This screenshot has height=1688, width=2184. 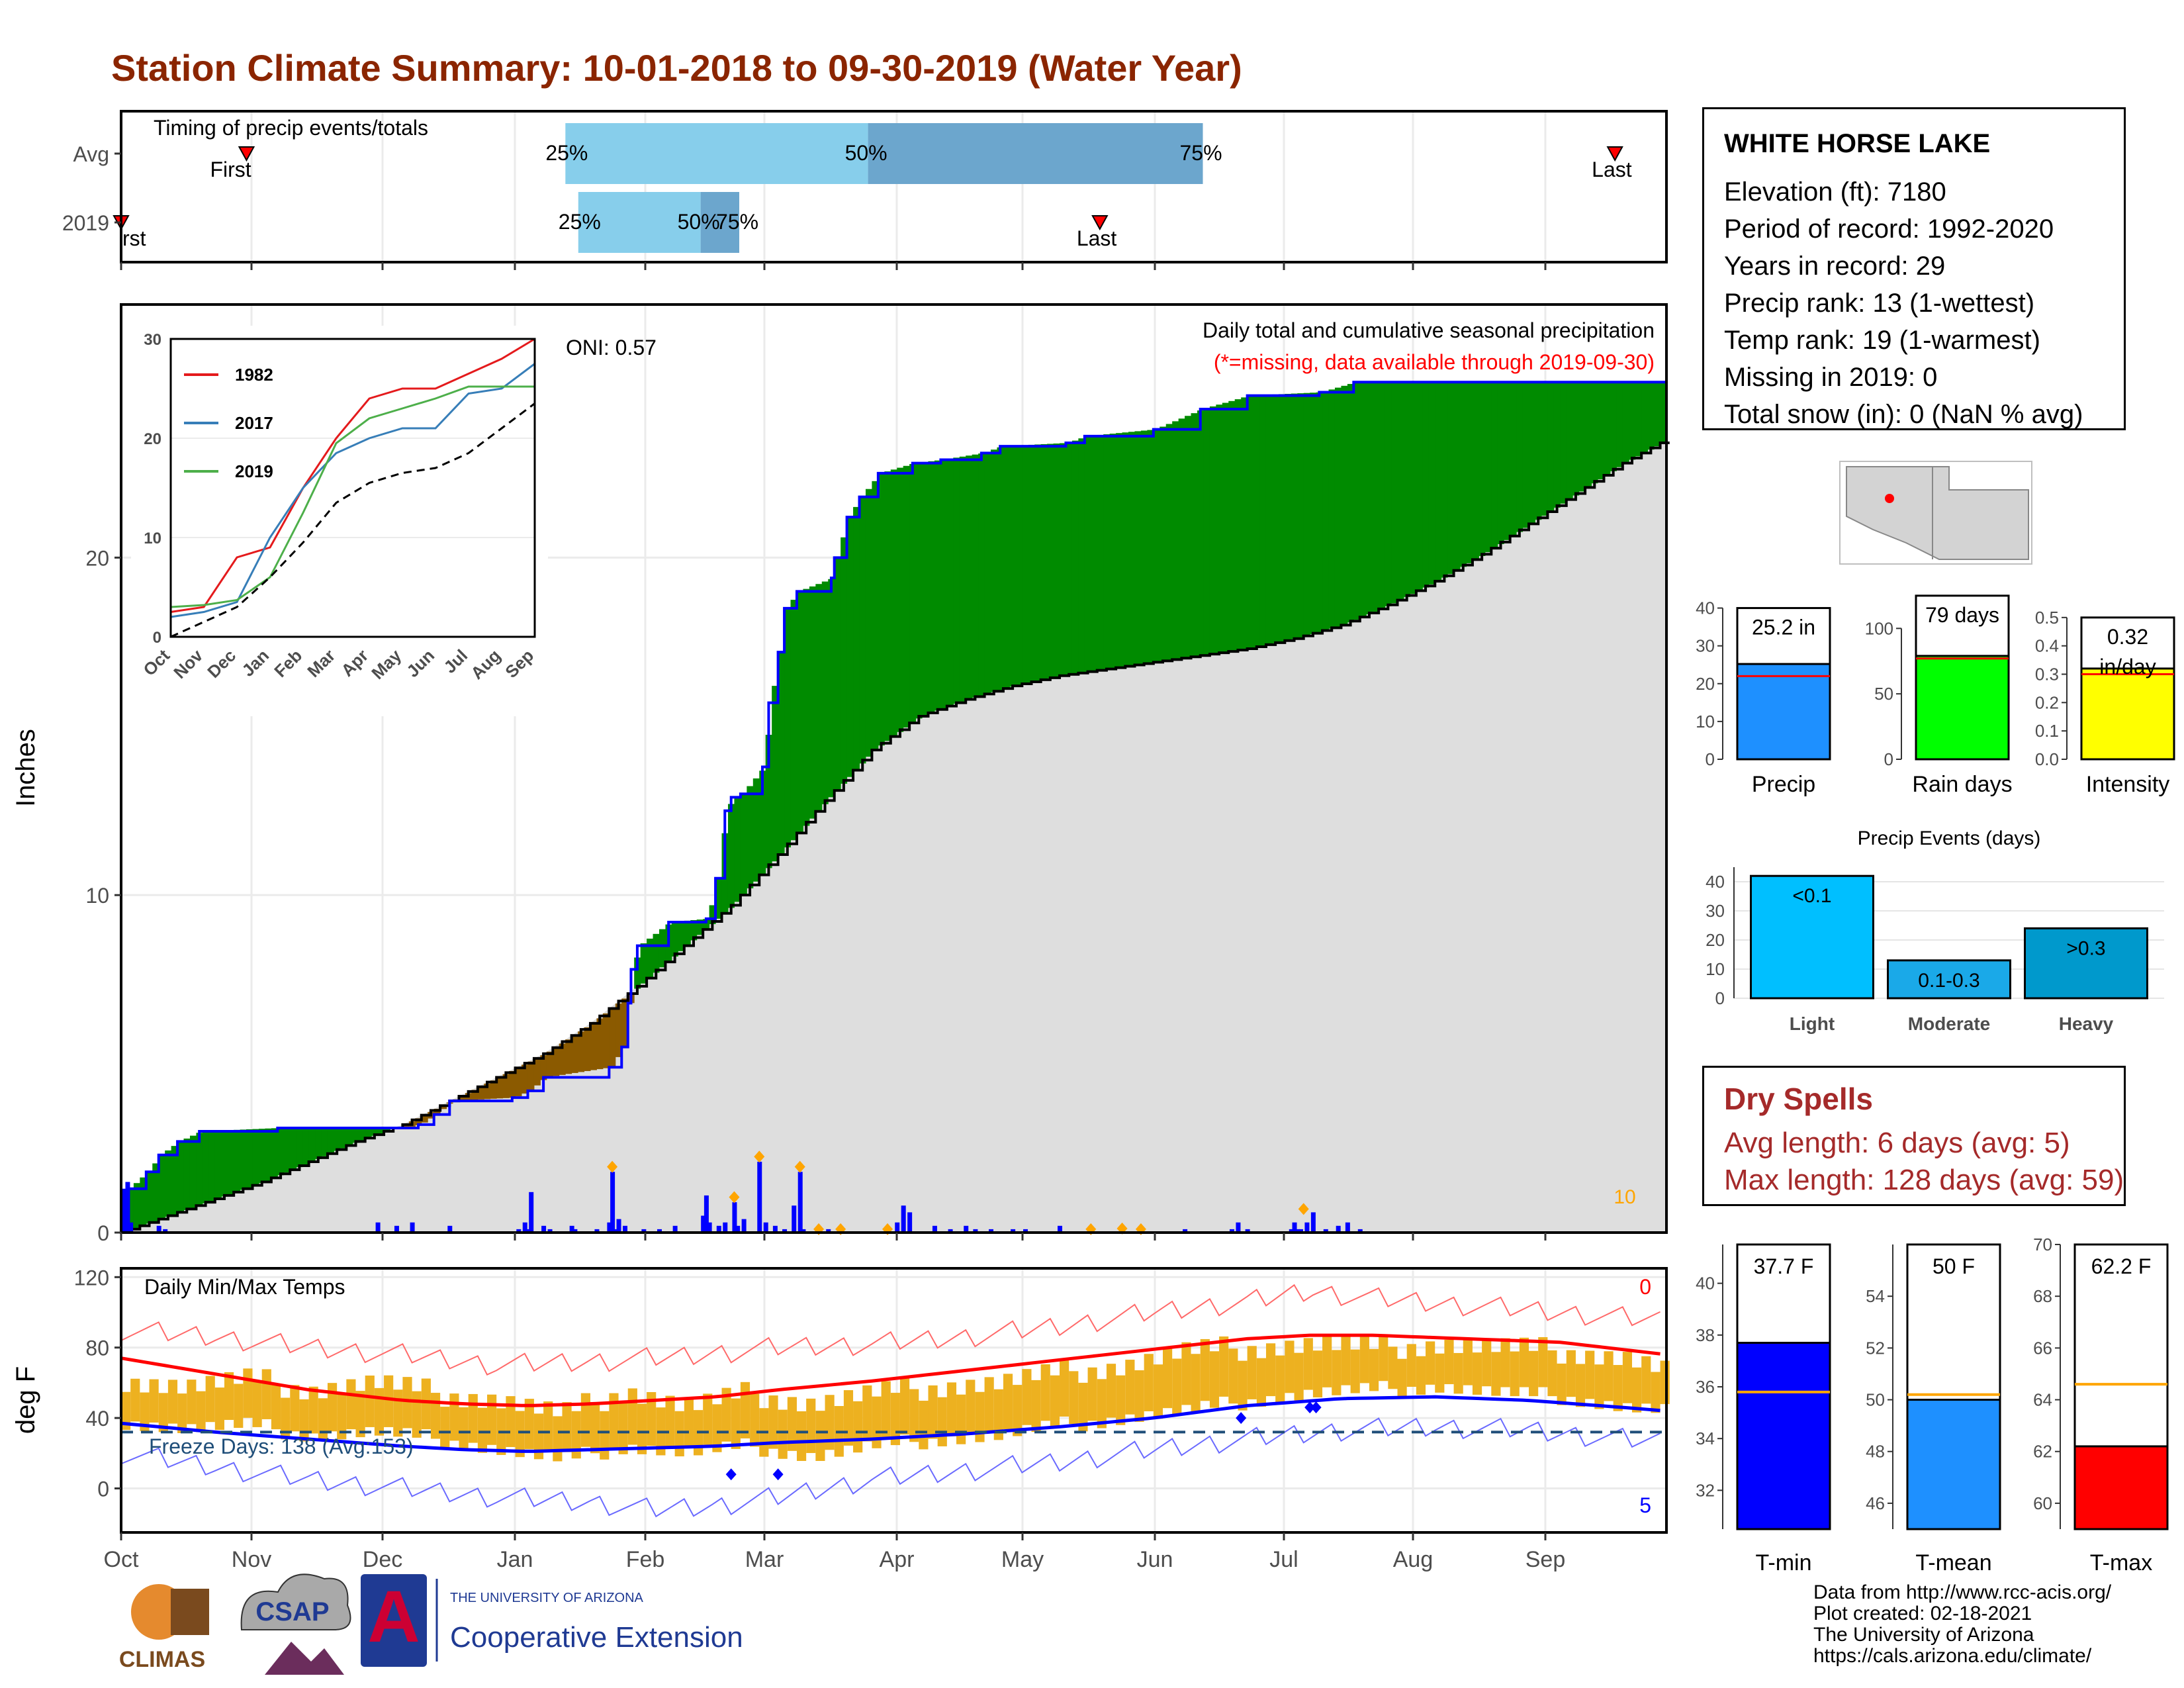 What do you see at coordinates (2047, 674) in the screenshot?
I see `summary-y-tick-label: 0.3` at bounding box center [2047, 674].